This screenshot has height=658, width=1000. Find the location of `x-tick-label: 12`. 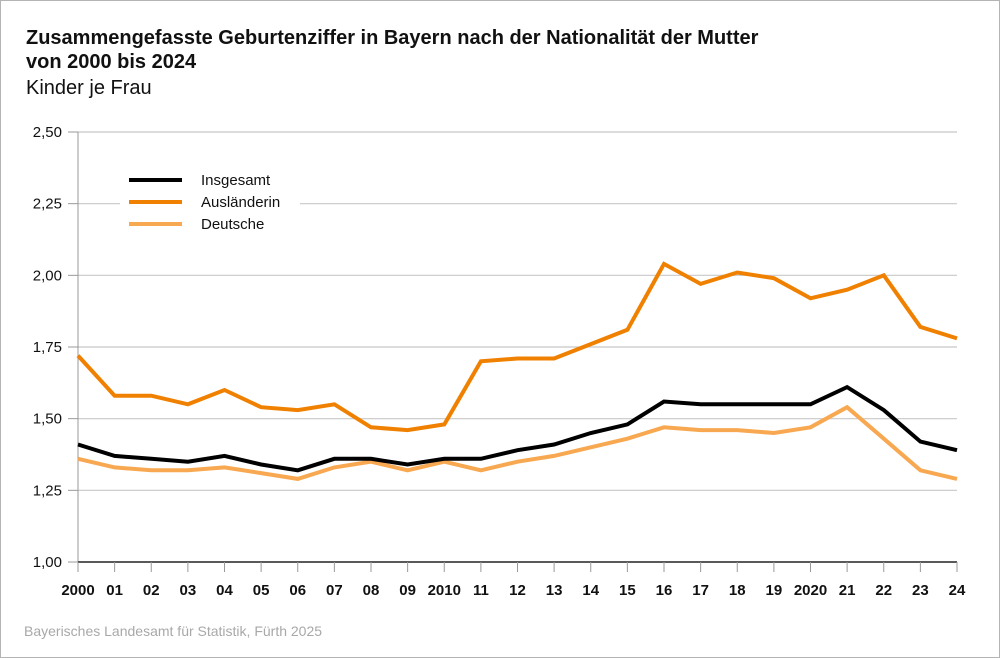

x-tick-label: 12 is located at coordinates (517, 590).